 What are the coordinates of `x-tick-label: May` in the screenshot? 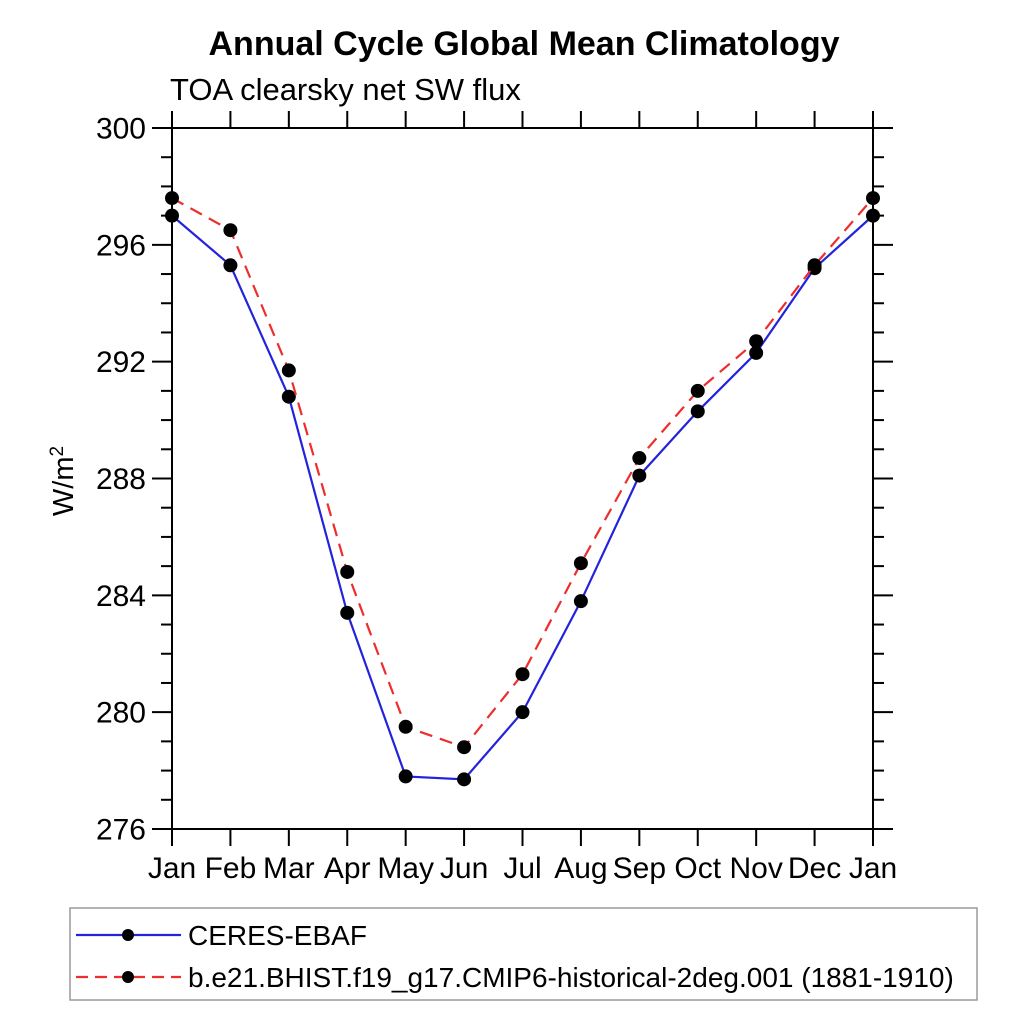 It's located at (405, 868).